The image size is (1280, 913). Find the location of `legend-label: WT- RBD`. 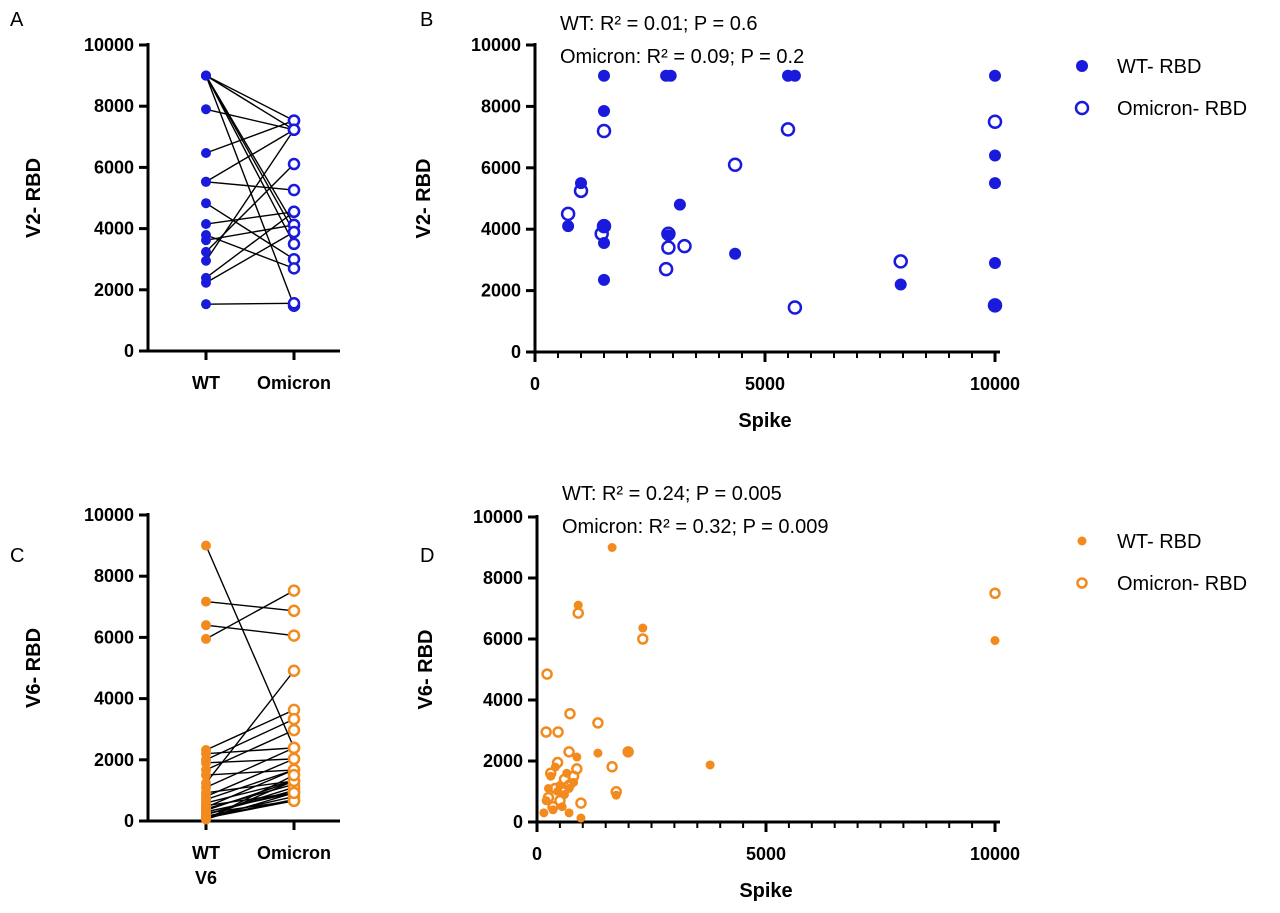

legend-label: WT- RBD is located at coordinates (1159, 67).